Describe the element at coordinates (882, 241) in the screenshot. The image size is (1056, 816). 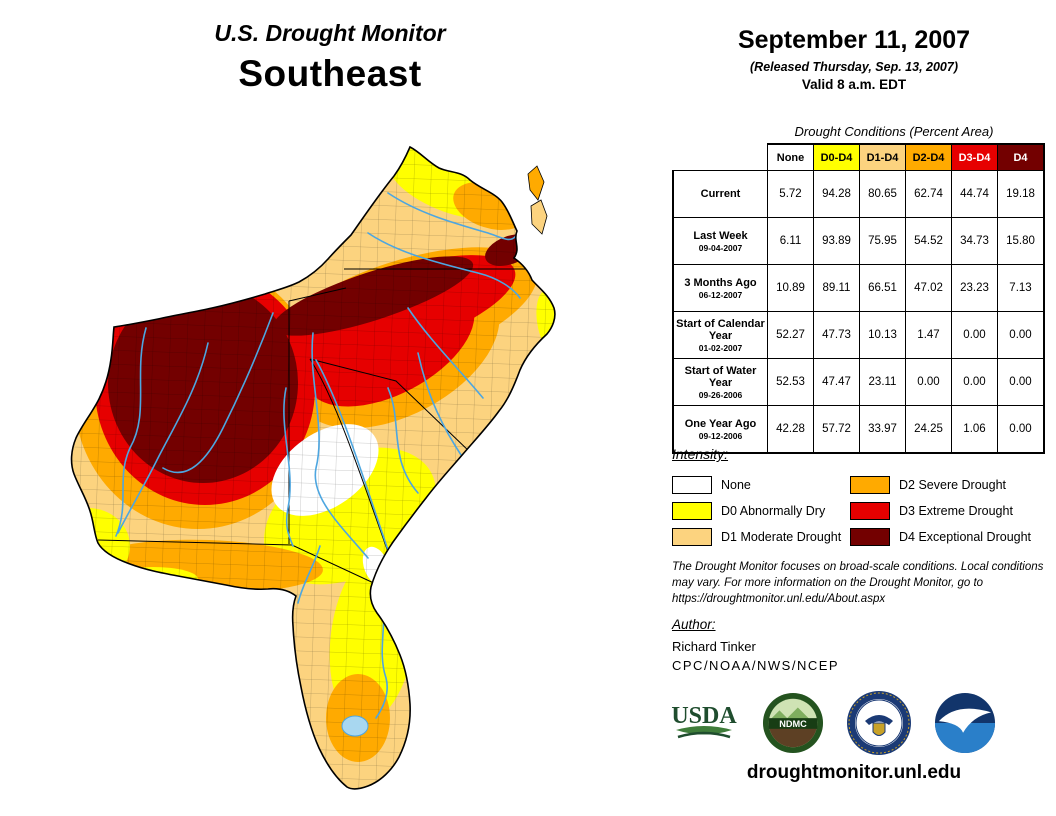
I see `table-cell: 75.95` at that location.